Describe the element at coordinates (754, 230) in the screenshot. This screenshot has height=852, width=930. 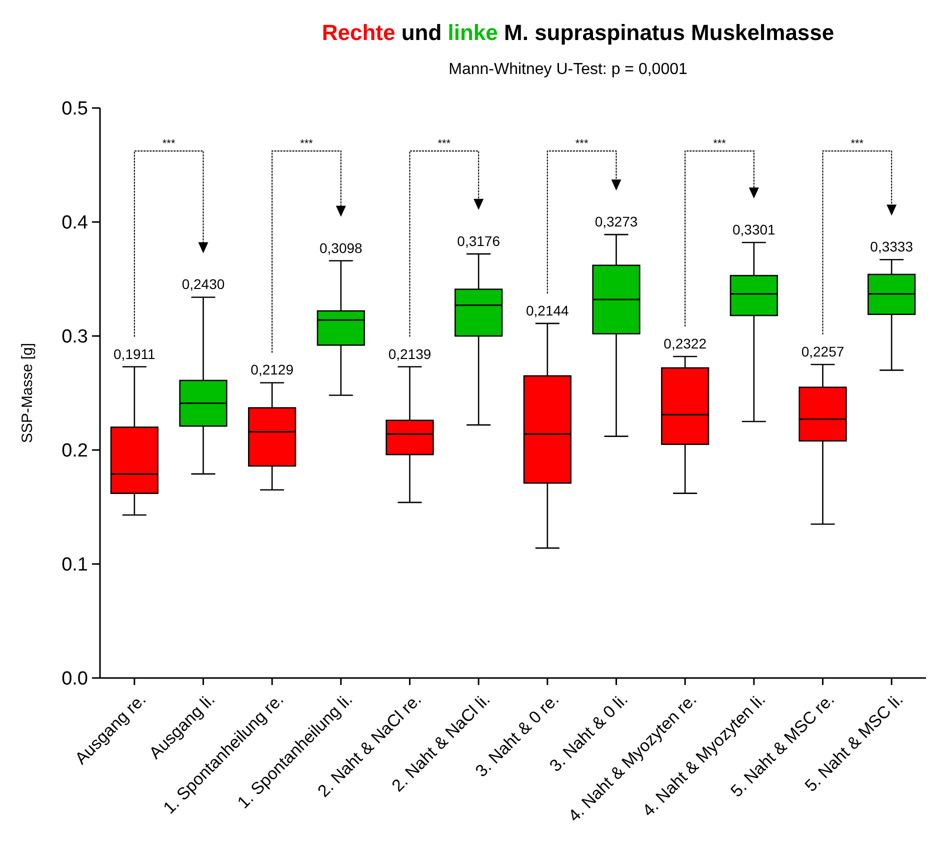
I see `text: 0,3301` at that location.